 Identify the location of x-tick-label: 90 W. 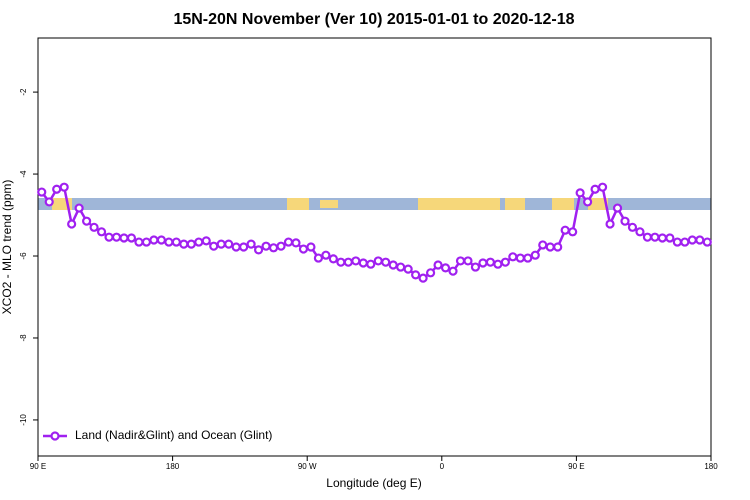
(307, 466).